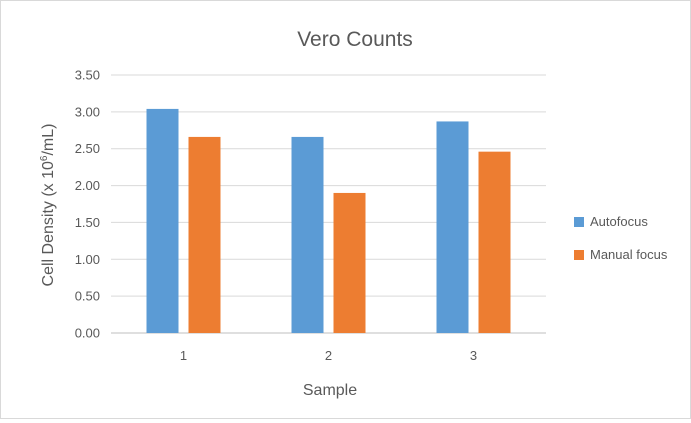 Image resolution: width=691 pixels, height=423 pixels. What do you see at coordinates (621, 238) in the screenshot?
I see `legend: Autofocus Manual focus` at bounding box center [621, 238].